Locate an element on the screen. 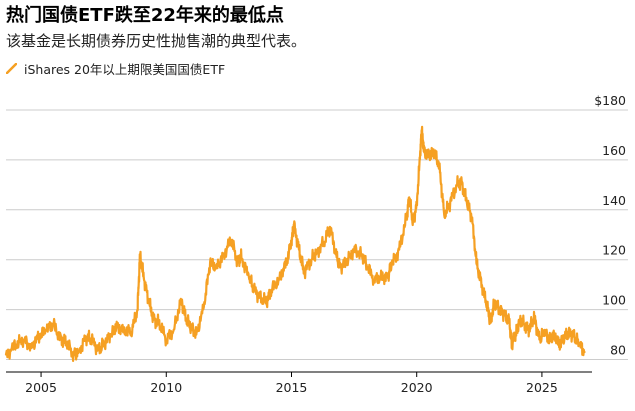 Image resolution: width=635 pixels, height=411 pixels. x-tick-label-2025: 2025 is located at coordinates (542, 387).